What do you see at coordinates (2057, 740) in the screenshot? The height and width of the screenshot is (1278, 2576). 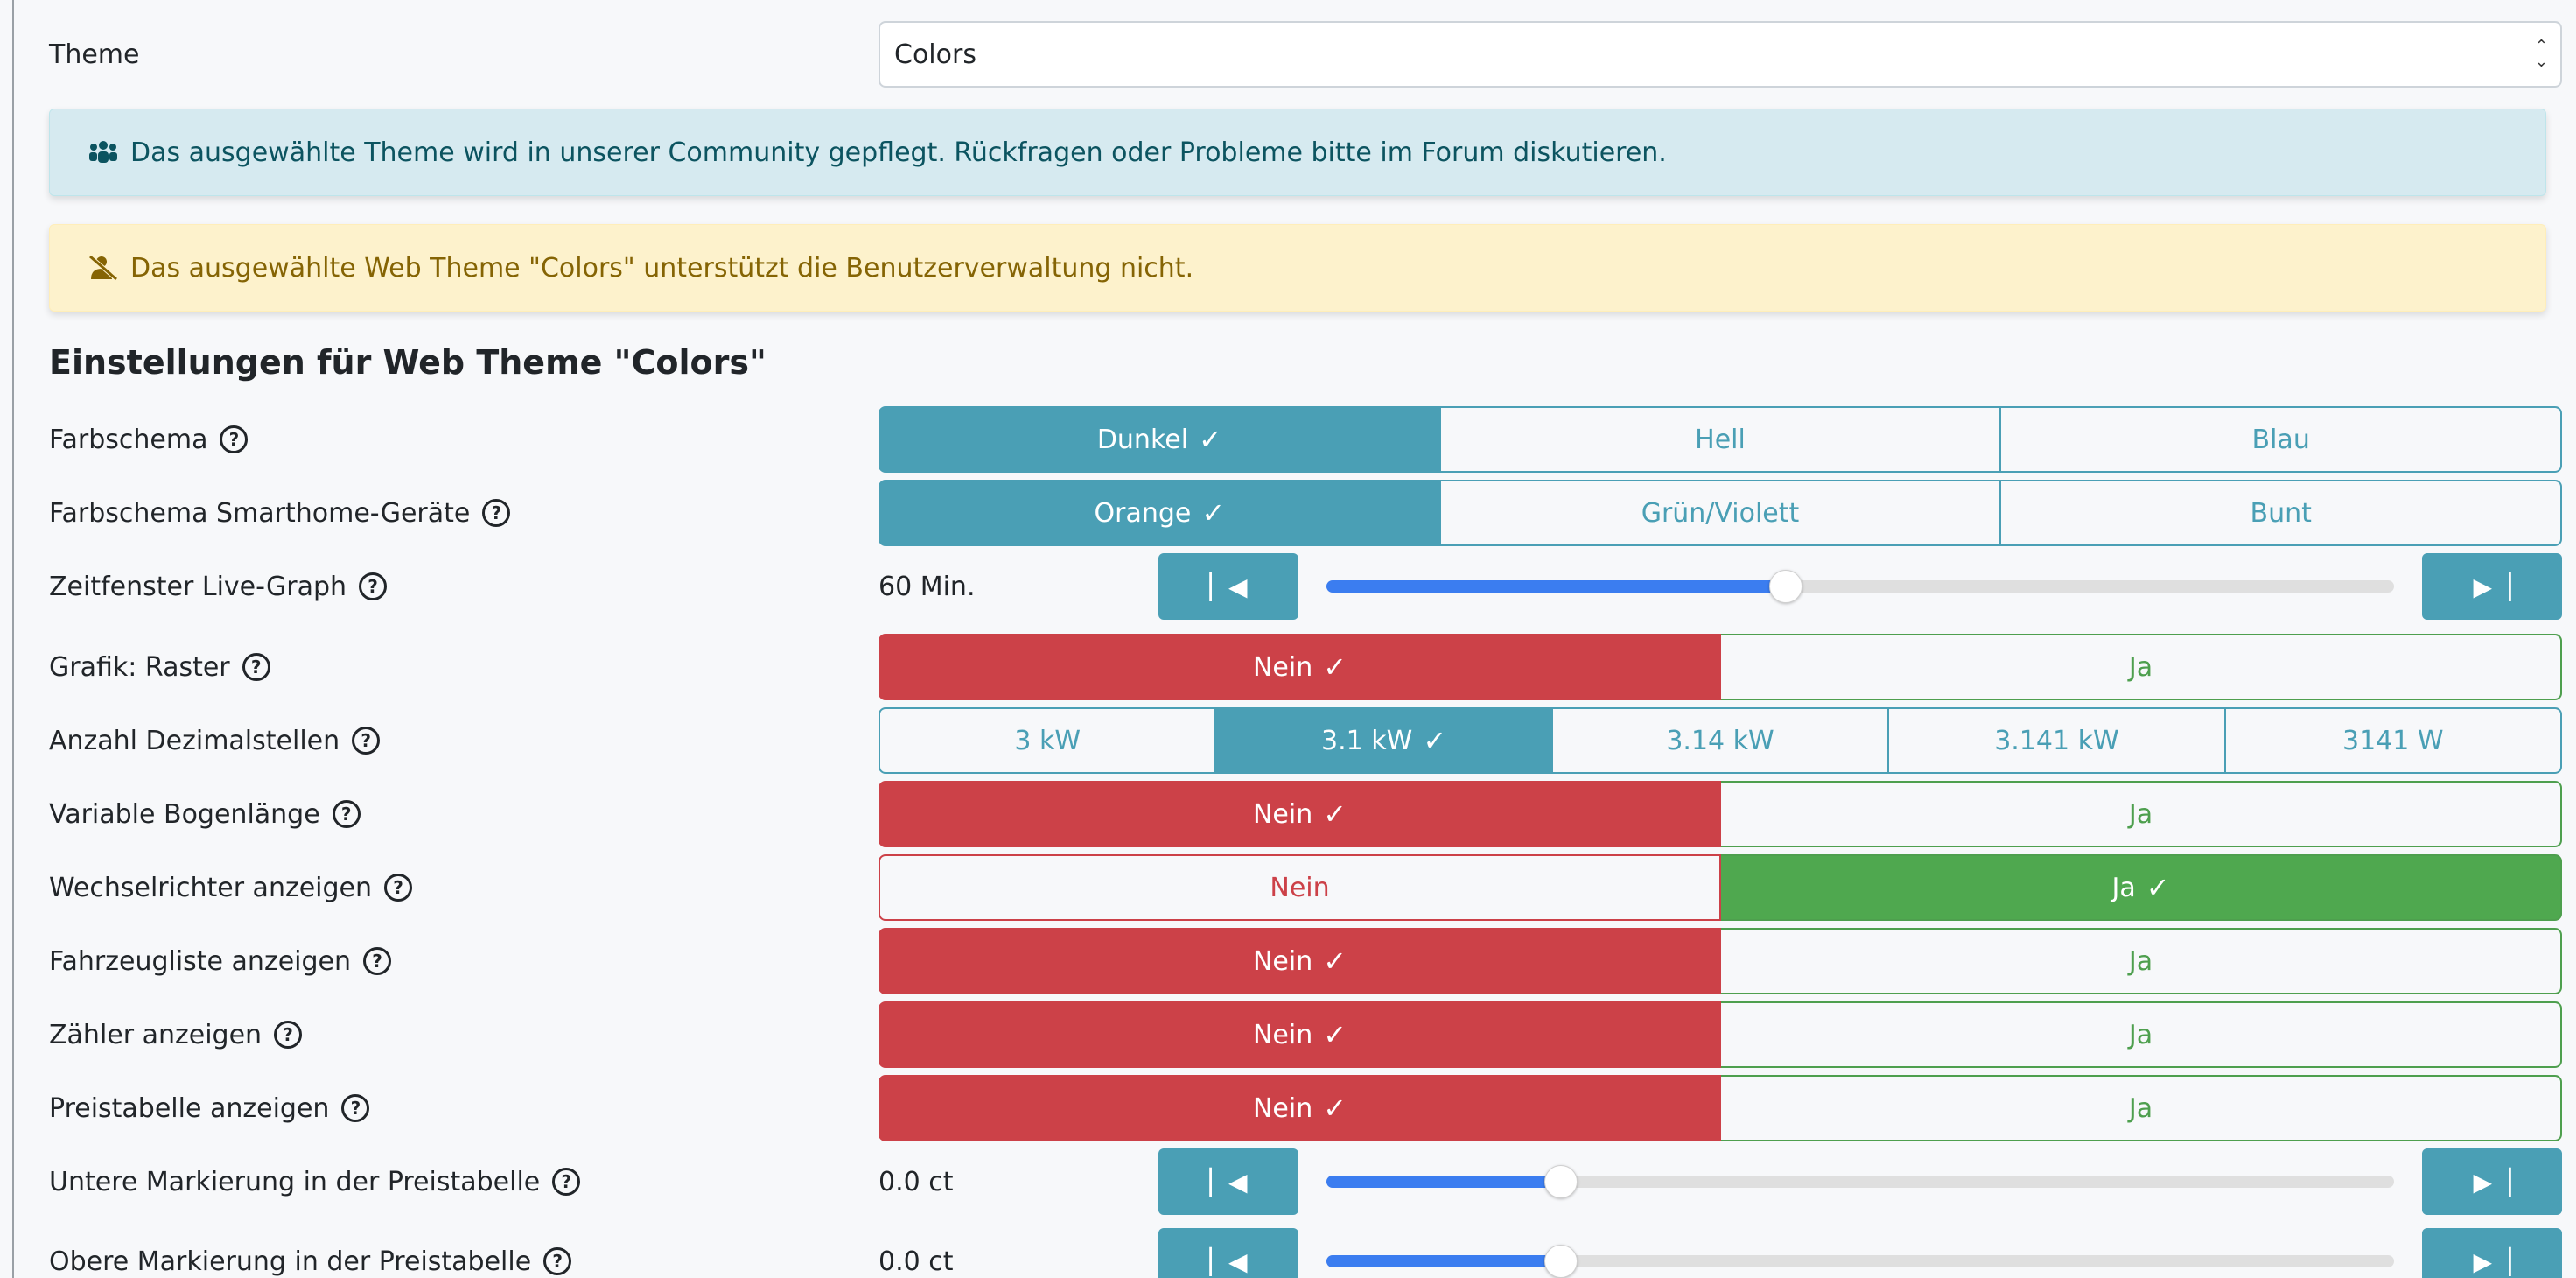 I see `dezimal-option-3-141kw: 3.141 kW` at bounding box center [2057, 740].